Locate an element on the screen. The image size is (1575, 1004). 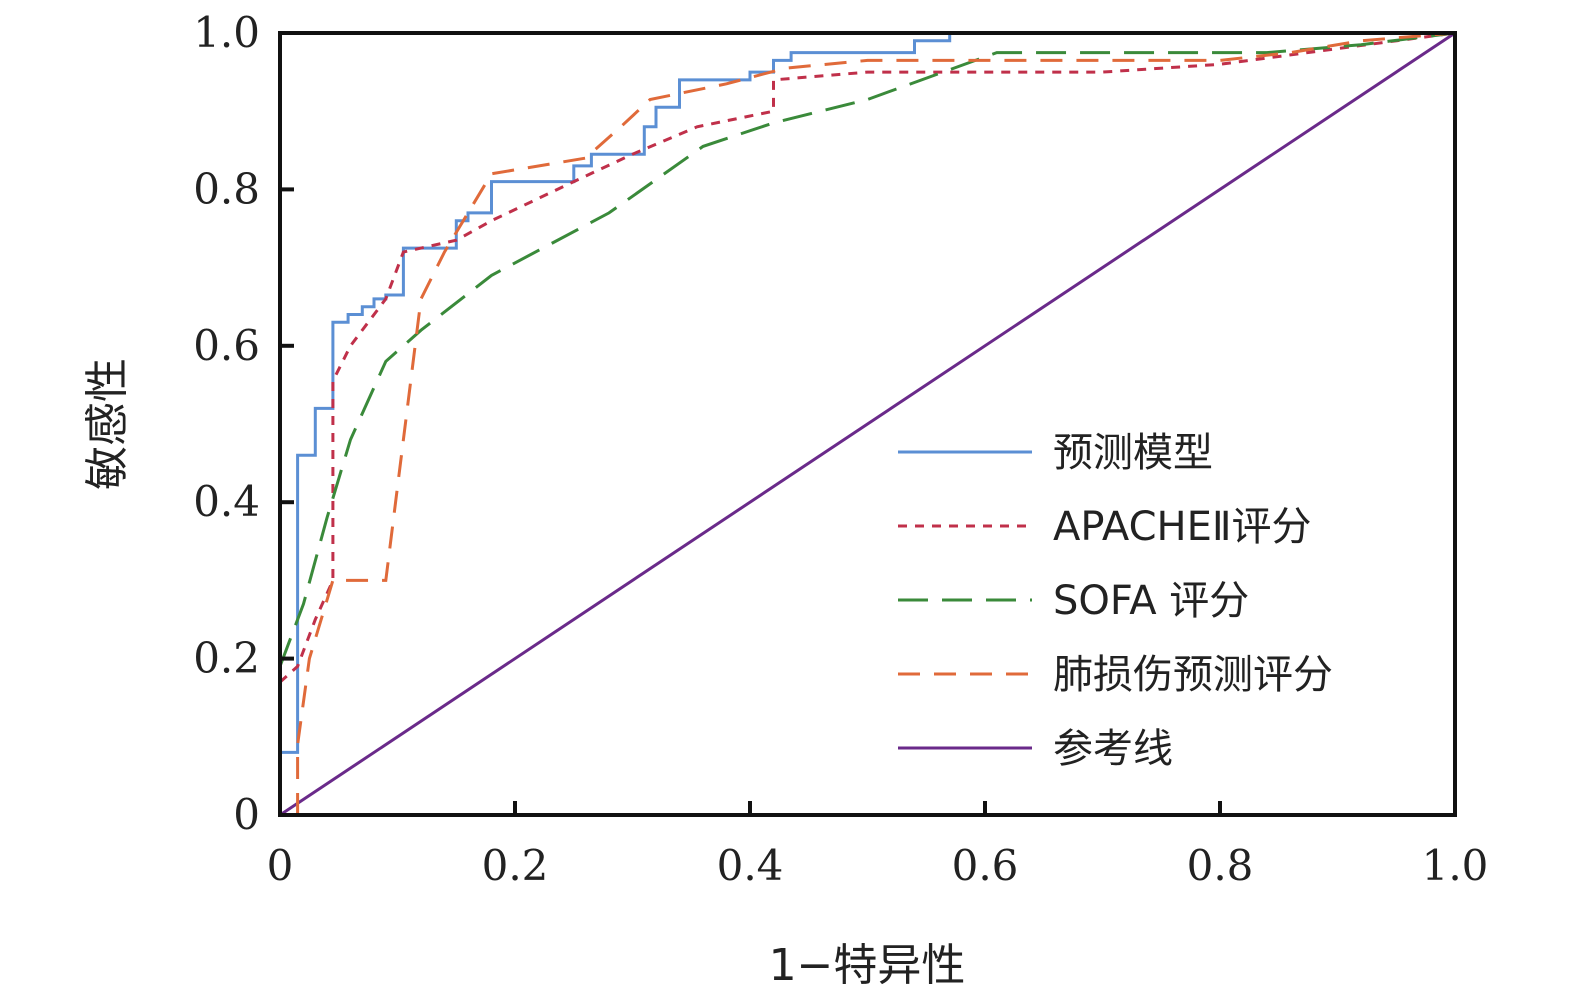
x-axis-title: 1−特异性 is located at coordinates (867, 965).